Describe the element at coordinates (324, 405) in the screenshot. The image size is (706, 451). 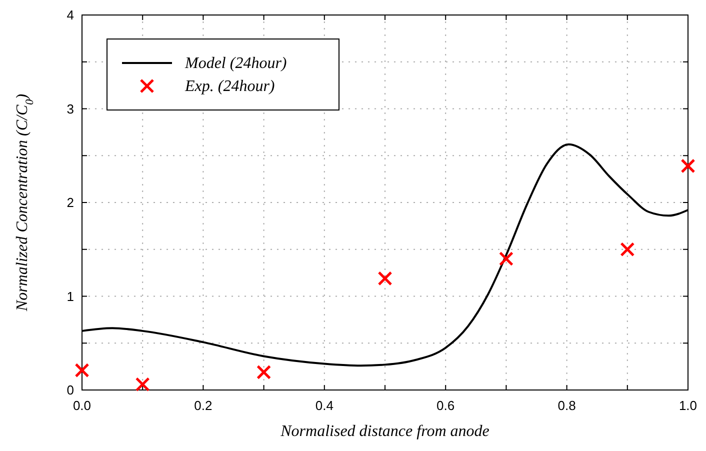
I see `x-tick-label: 0.4` at that location.